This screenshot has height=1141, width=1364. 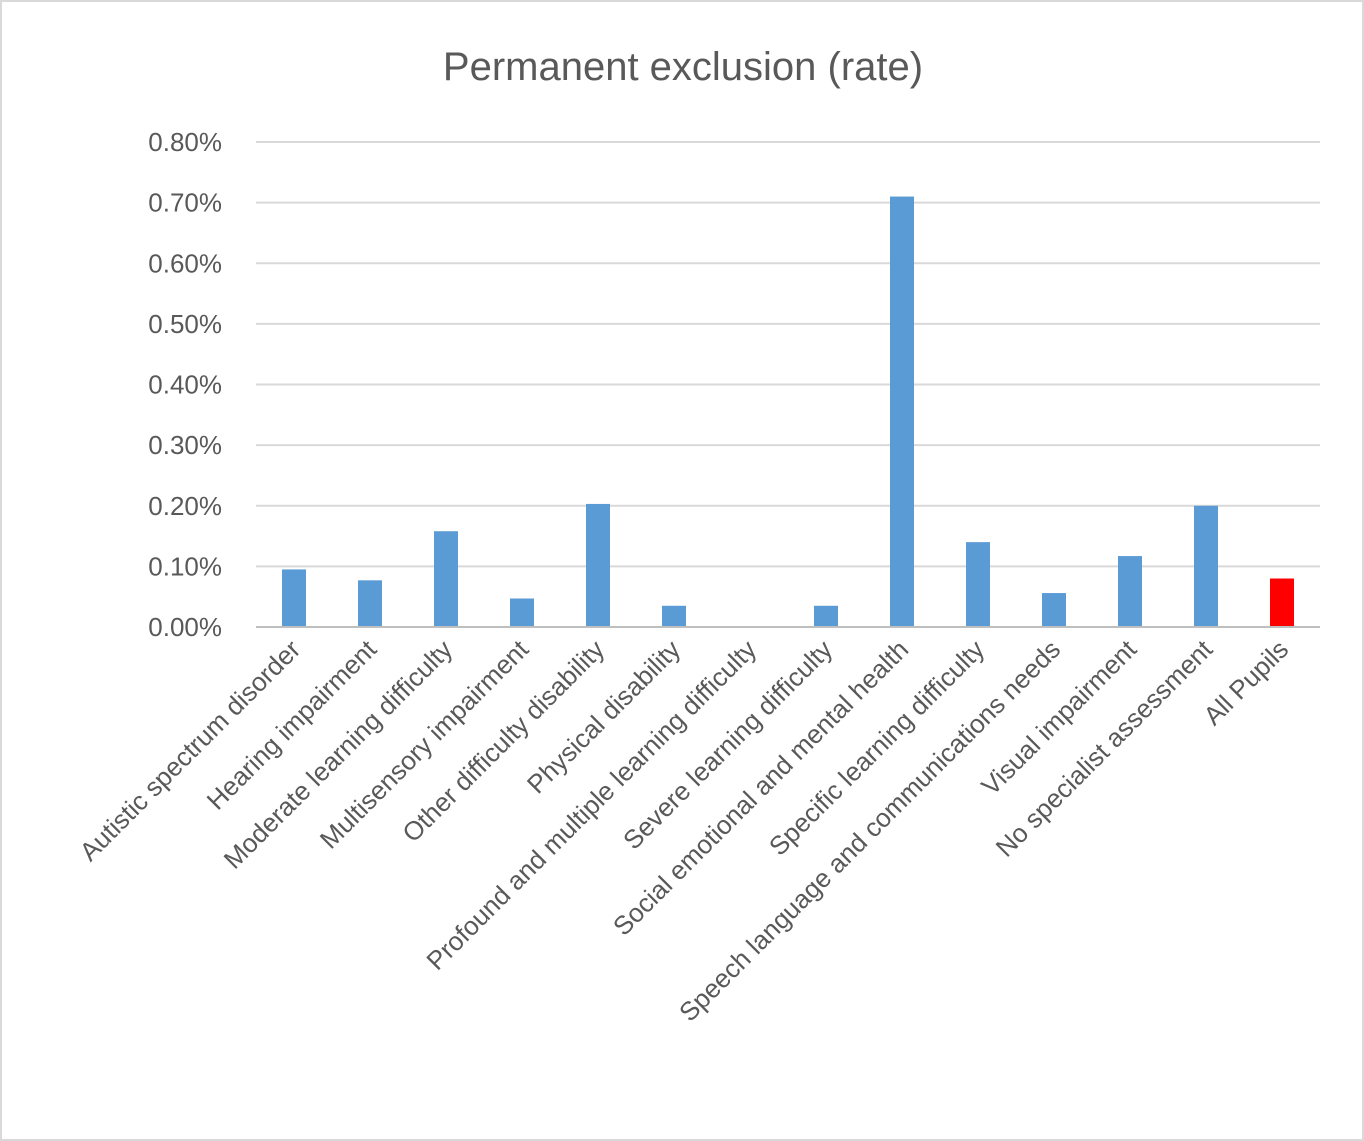 I want to click on y-tick-label: 0.20%, so click(x=185, y=506).